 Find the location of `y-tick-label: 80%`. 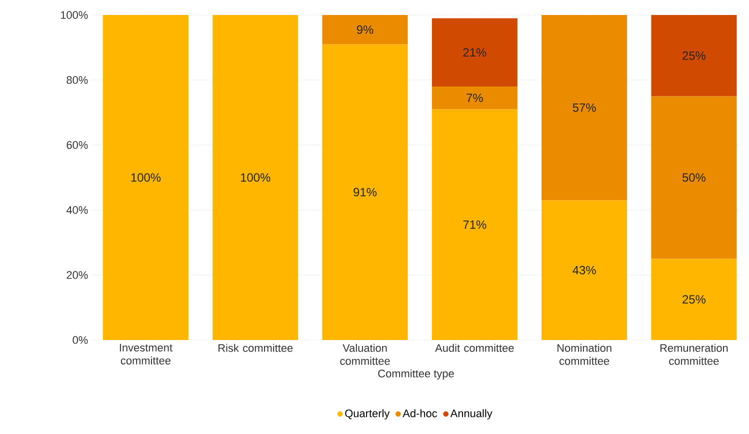

y-tick-label: 80% is located at coordinates (77, 80).